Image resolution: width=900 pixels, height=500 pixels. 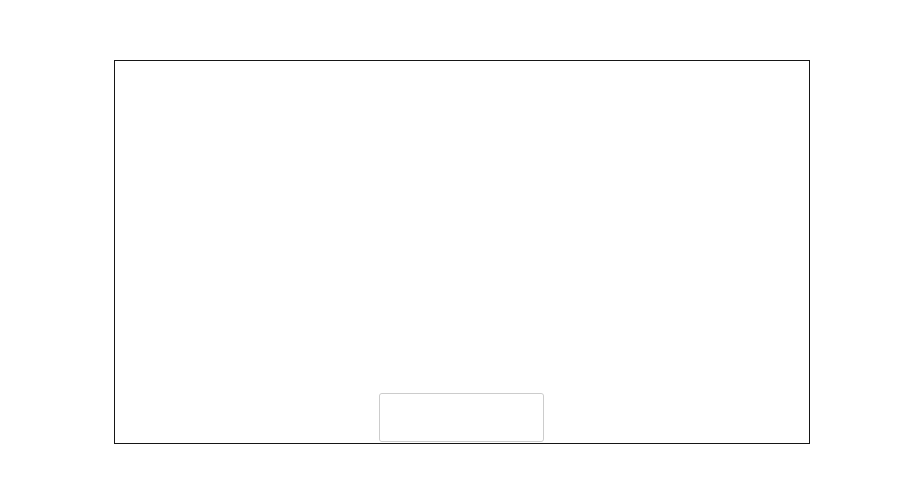 What do you see at coordinates (461, 417) in the screenshot?
I see `legend` at bounding box center [461, 417].